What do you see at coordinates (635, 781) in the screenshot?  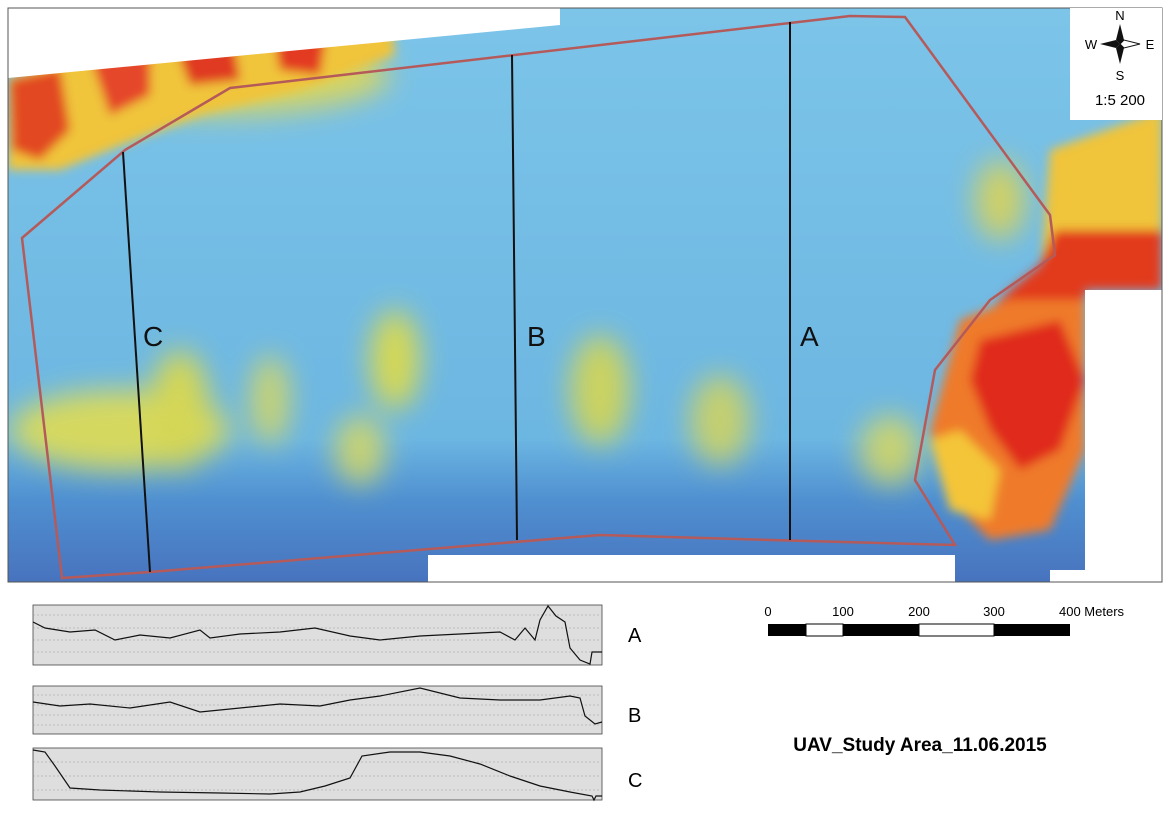 I see `profile-label: C` at bounding box center [635, 781].